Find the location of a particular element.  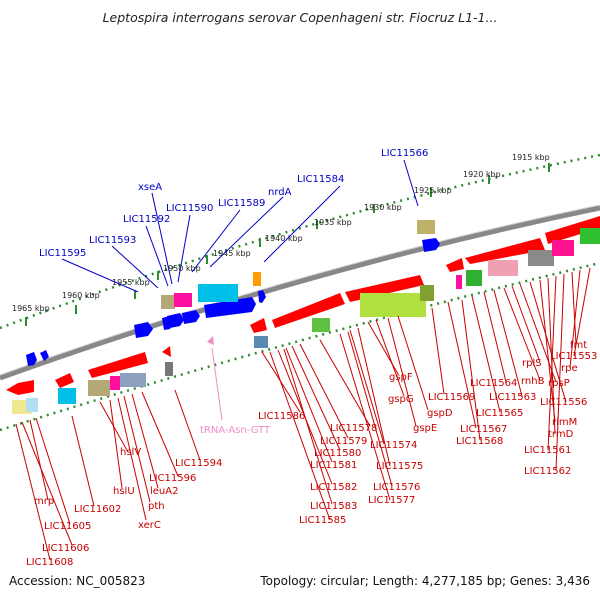

gene-label-trmD: trmD is located at coordinates (561, 434).